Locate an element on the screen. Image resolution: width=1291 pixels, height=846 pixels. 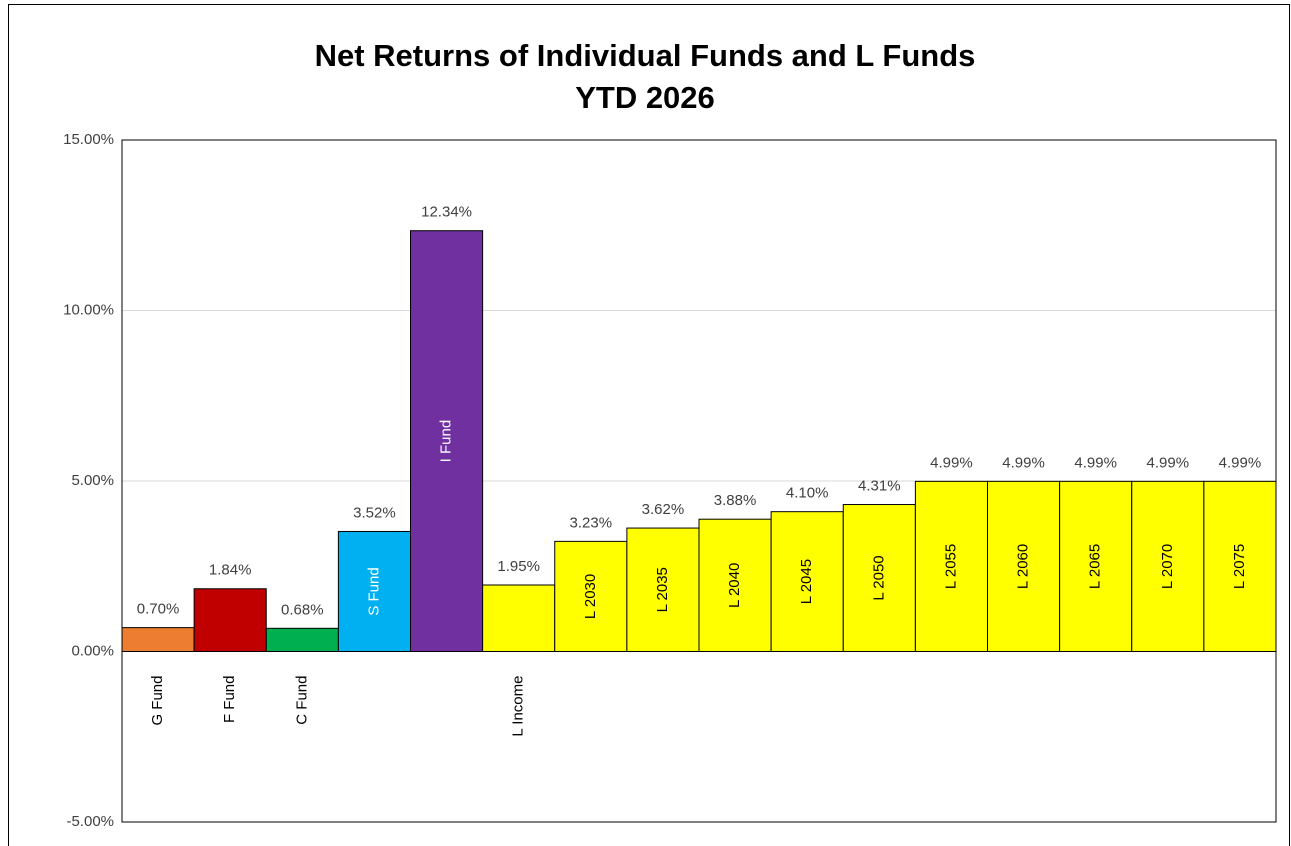
category-label: L 2045 is located at coordinates (806, 581).